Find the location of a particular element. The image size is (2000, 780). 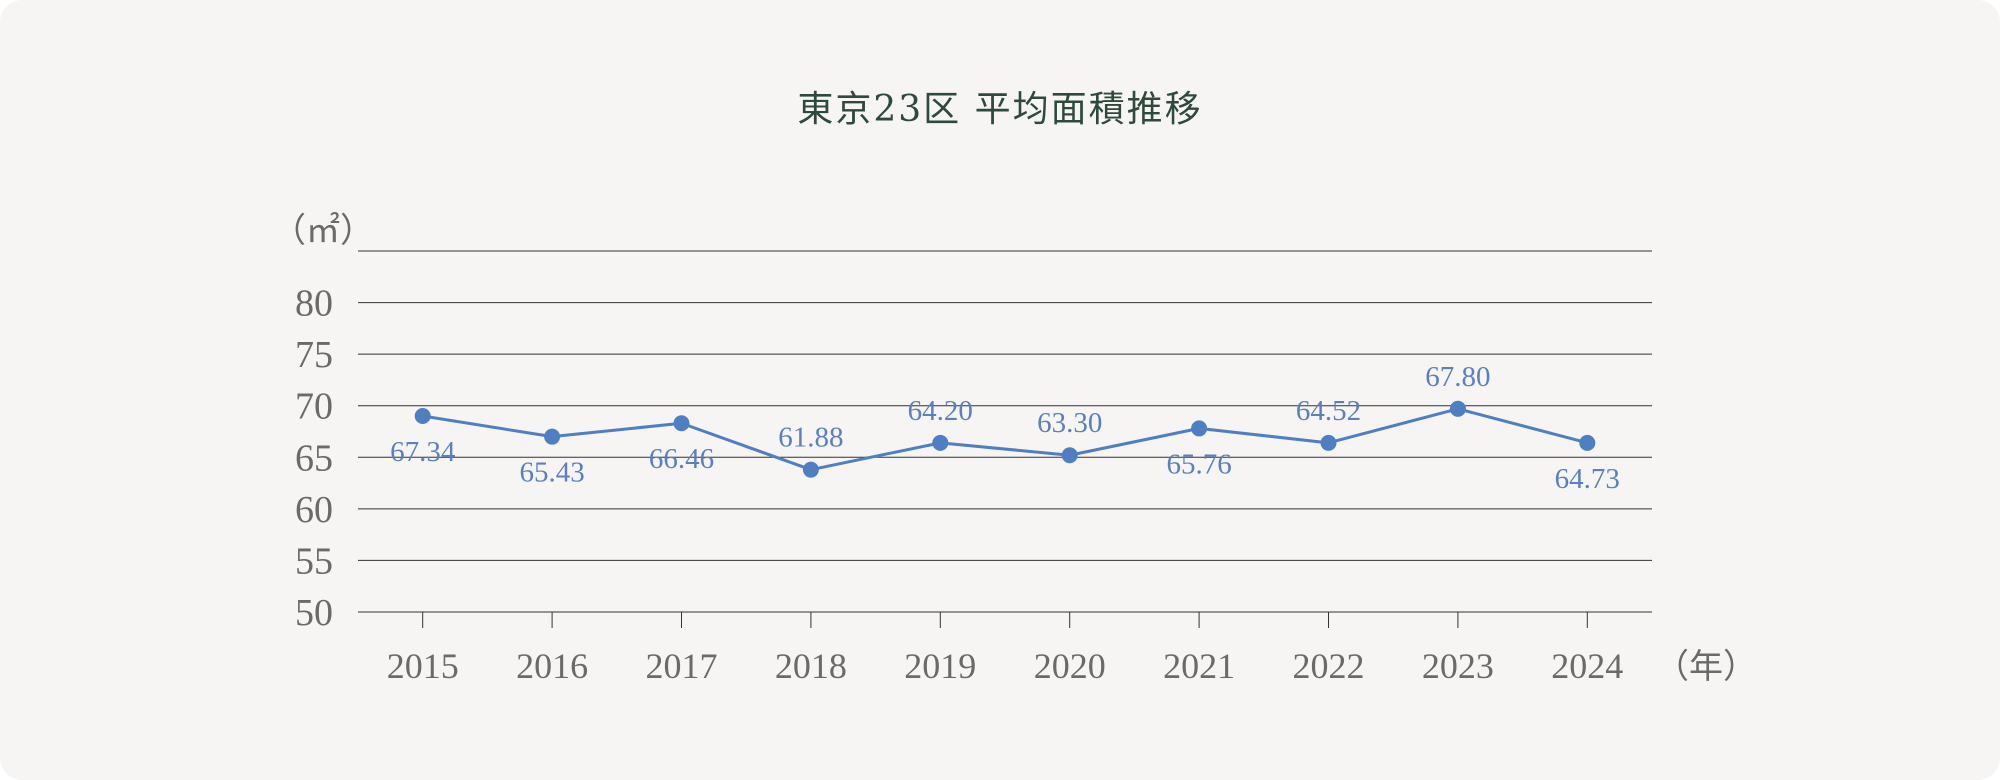

x-tick-label: 2024 is located at coordinates (1587, 666).